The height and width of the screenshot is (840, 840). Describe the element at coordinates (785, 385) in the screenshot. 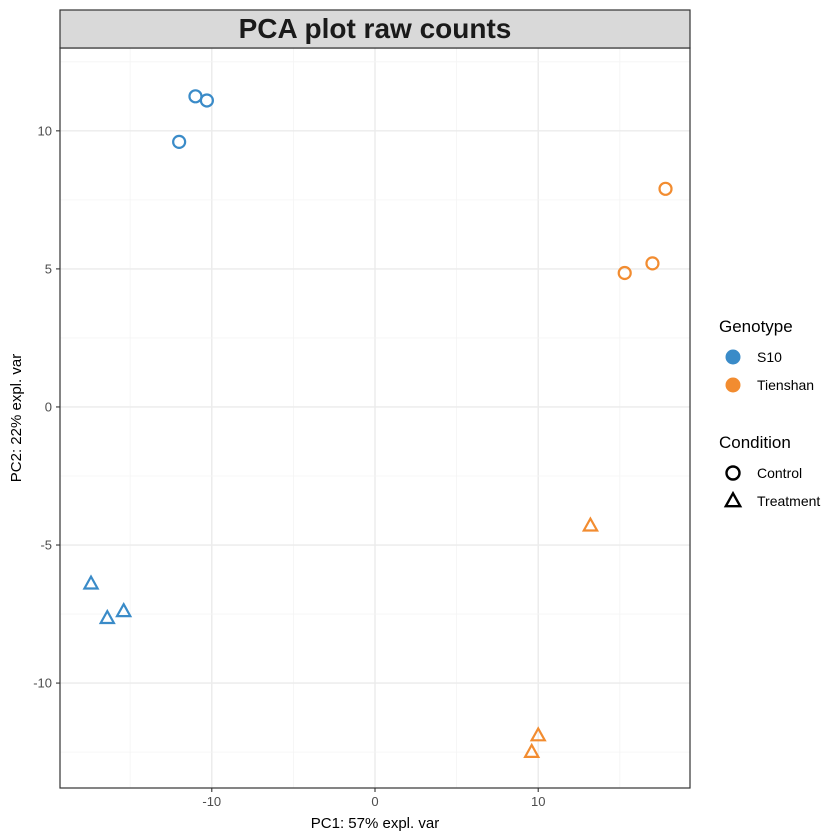

I see `legend-label: Tienshan` at that location.